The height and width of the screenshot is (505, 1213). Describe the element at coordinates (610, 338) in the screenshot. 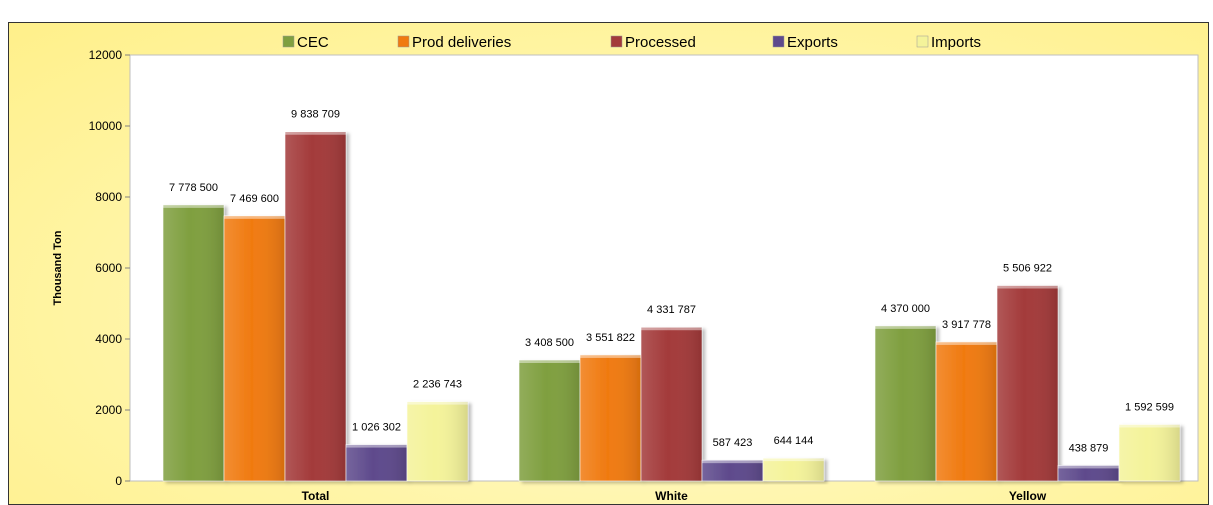

I see `data-label: 3 551 822` at that location.